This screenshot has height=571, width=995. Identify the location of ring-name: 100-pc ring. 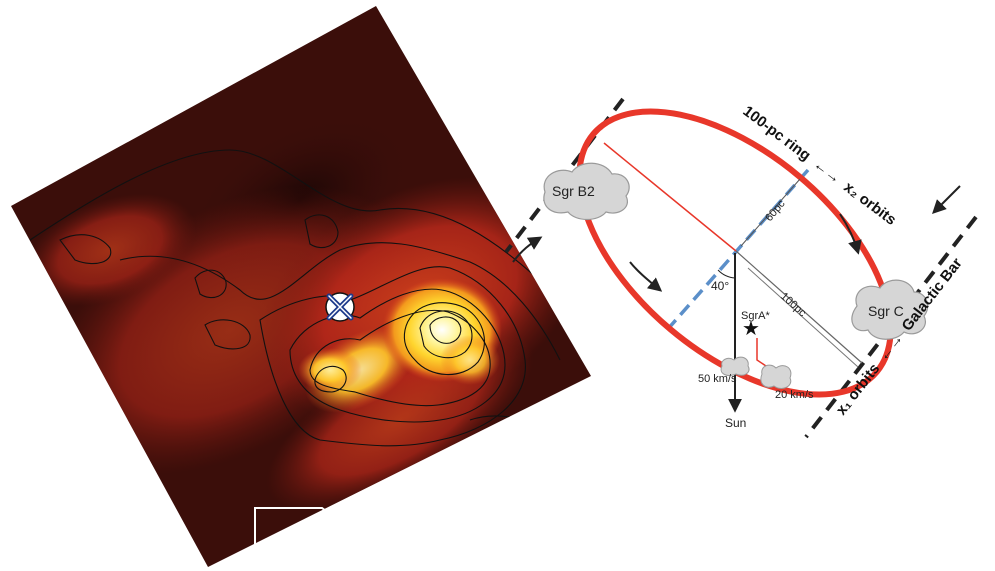
(777, 134).